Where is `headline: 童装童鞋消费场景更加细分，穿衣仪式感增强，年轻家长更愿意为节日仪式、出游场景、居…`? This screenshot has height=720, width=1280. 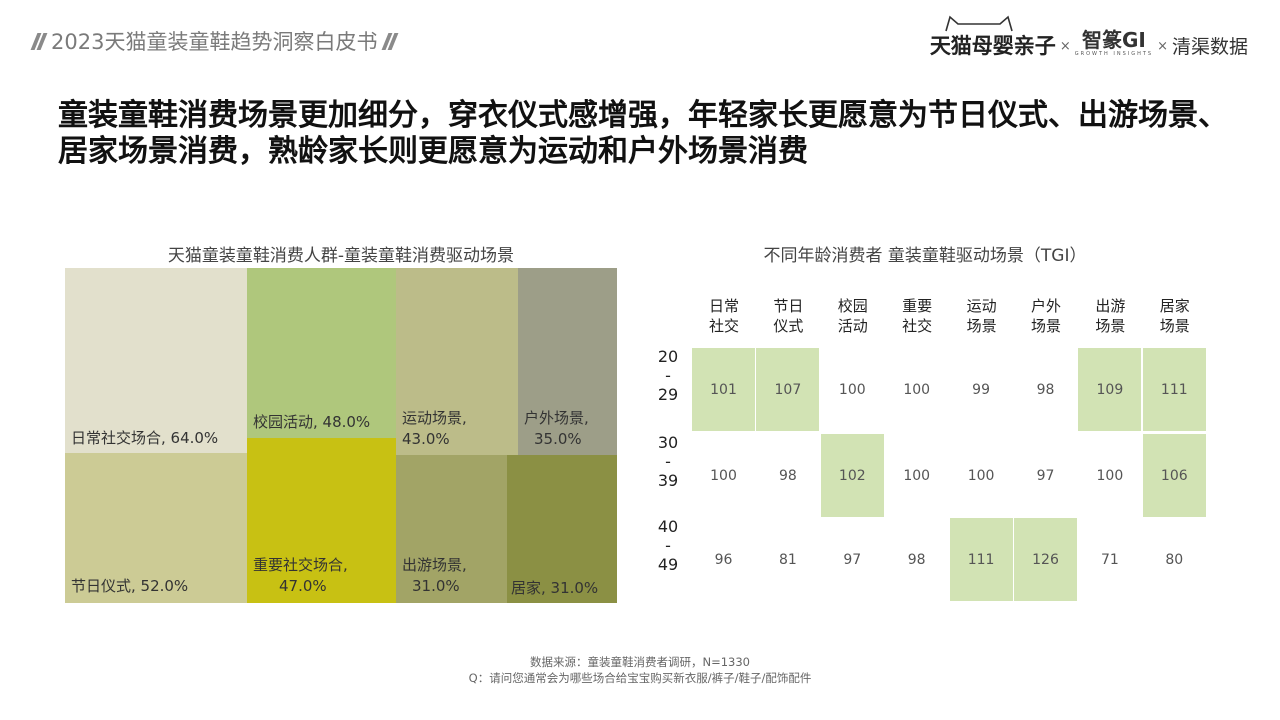
headline: 童装童鞋消费场景更加细分，穿衣仪式感增强，年轻家长更愿意为节日仪式、出游场景、居… is located at coordinates (643, 133).